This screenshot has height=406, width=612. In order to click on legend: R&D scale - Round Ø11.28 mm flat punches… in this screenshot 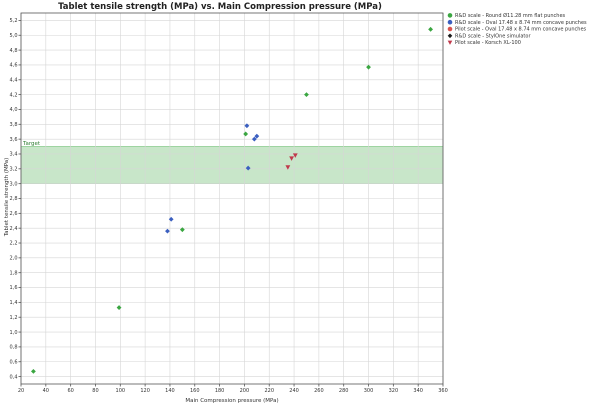, I will do `click(517, 29)`.